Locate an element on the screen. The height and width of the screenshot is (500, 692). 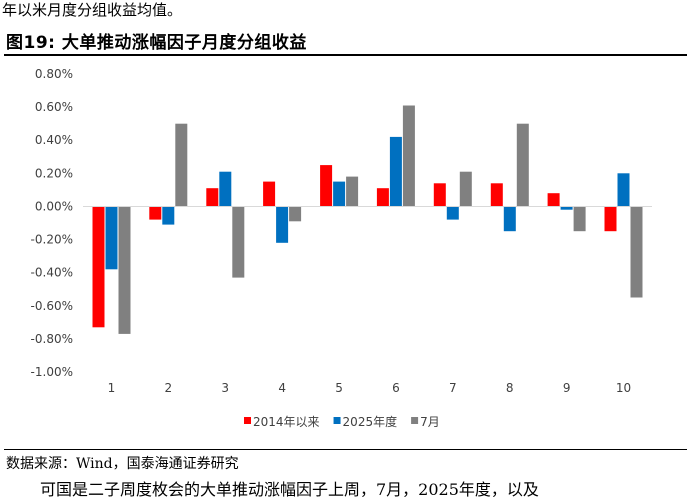
y-tick-label: -0.60% is located at coordinates (52, 306).